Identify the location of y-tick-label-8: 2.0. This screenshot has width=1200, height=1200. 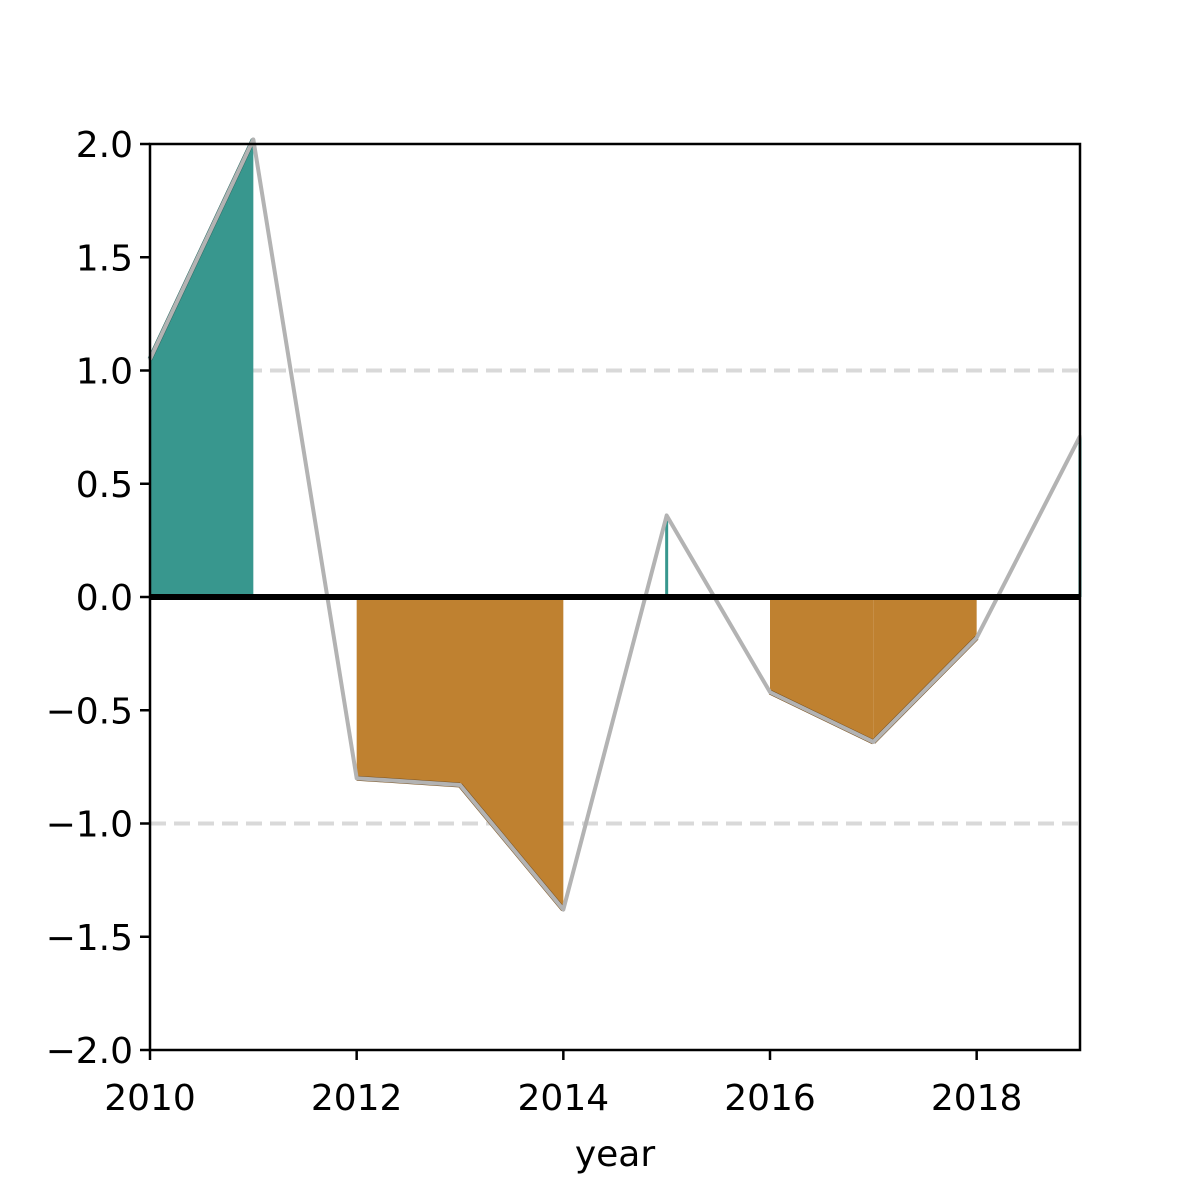
(104, 145).